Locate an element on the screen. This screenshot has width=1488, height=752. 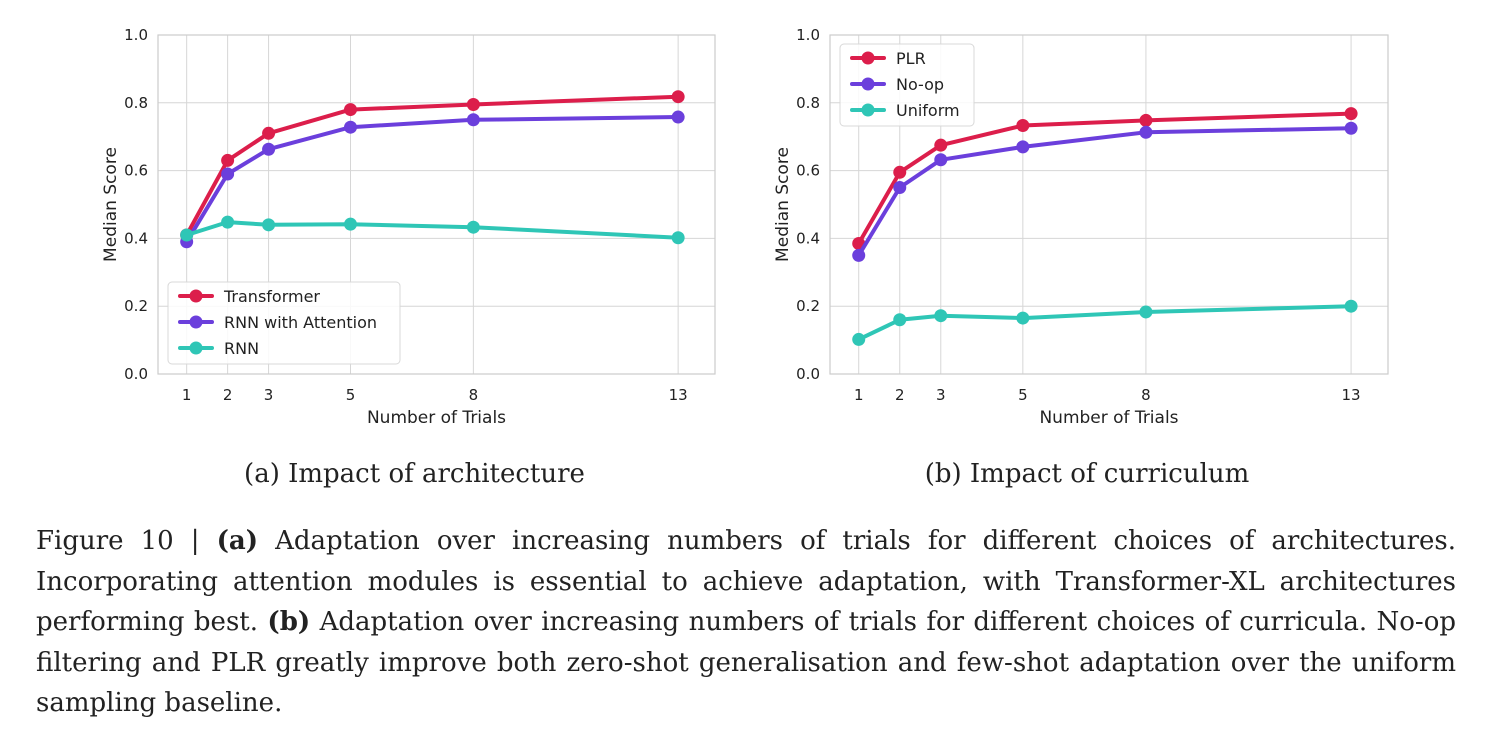
chart-a-legend-box is located at coordinates (284, 323).